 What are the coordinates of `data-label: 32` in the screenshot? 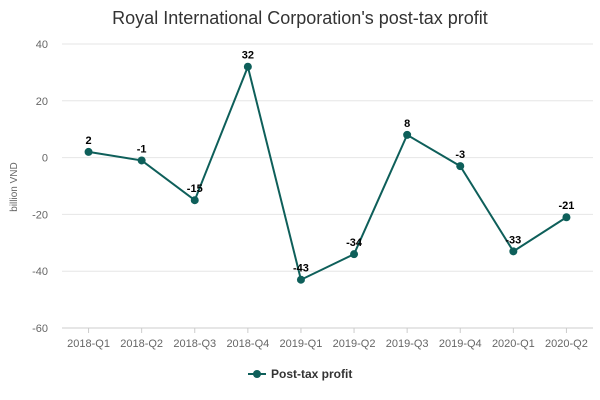 It's located at (248, 56).